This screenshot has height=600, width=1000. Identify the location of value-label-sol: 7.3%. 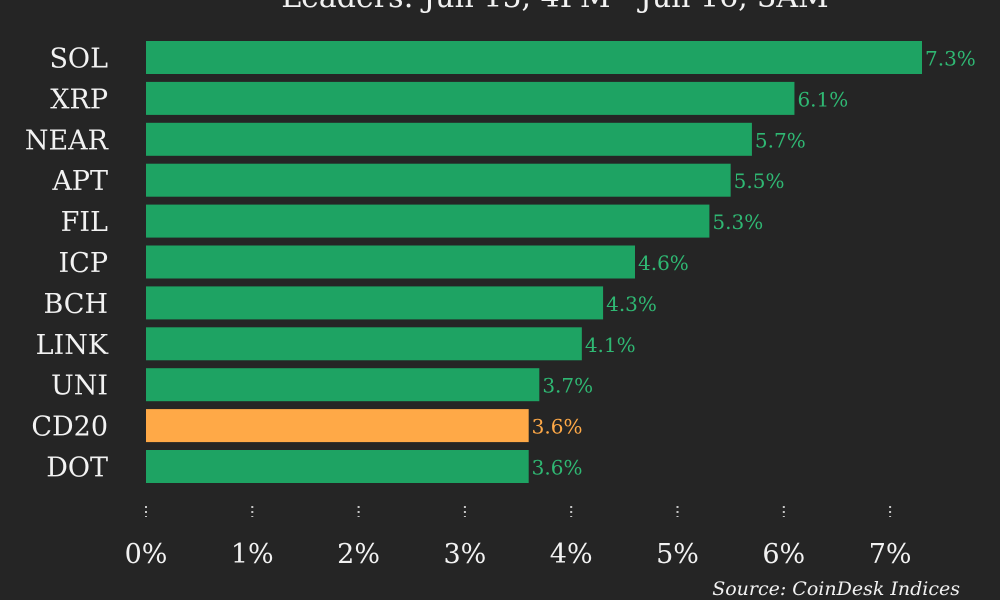
(950, 59).